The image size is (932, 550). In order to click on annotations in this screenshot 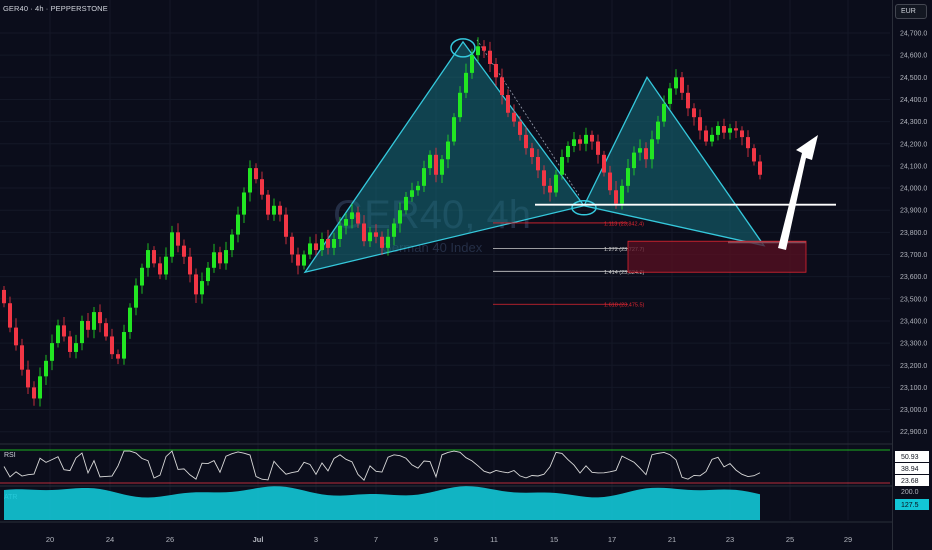, I will do `click(685, 204)`.